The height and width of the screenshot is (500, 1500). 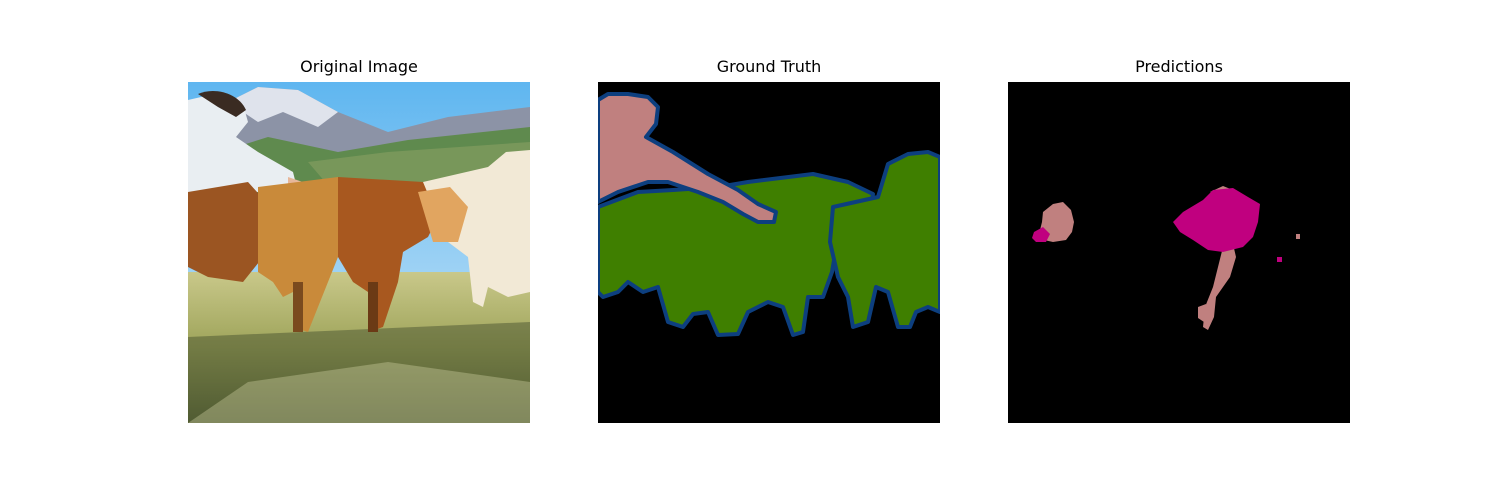 What do you see at coordinates (1179, 66) in the screenshot?
I see `predictions-title: Predictions` at bounding box center [1179, 66].